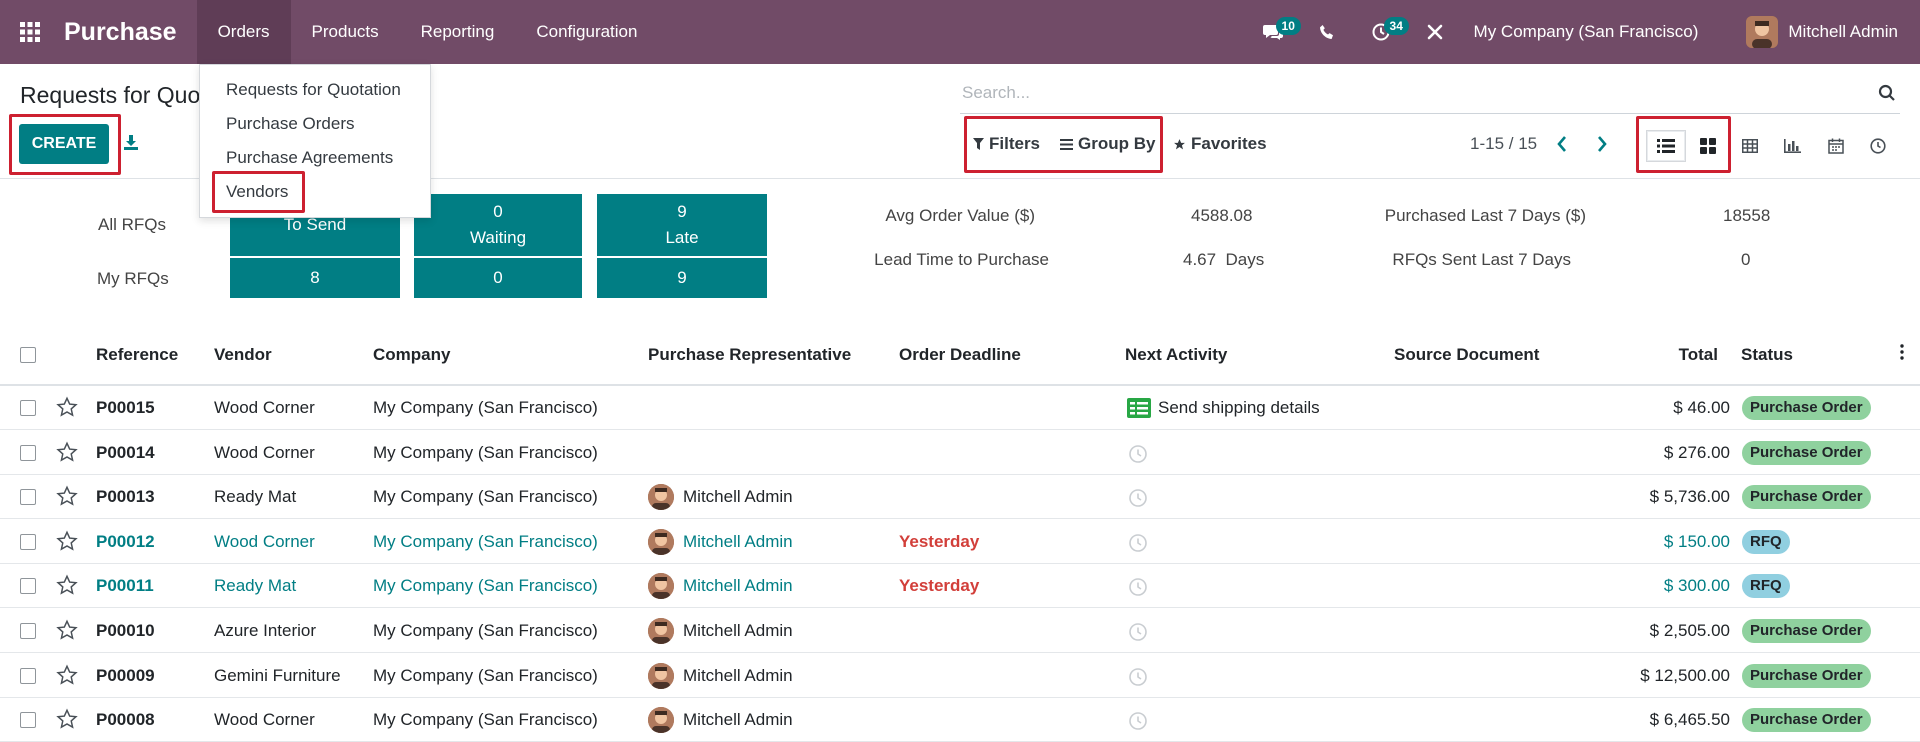 The width and height of the screenshot is (1920, 742). What do you see at coordinates (277, 675) in the screenshot?
I see `order-vendor: Gemini Furniture` at bounding box center [277, 675].